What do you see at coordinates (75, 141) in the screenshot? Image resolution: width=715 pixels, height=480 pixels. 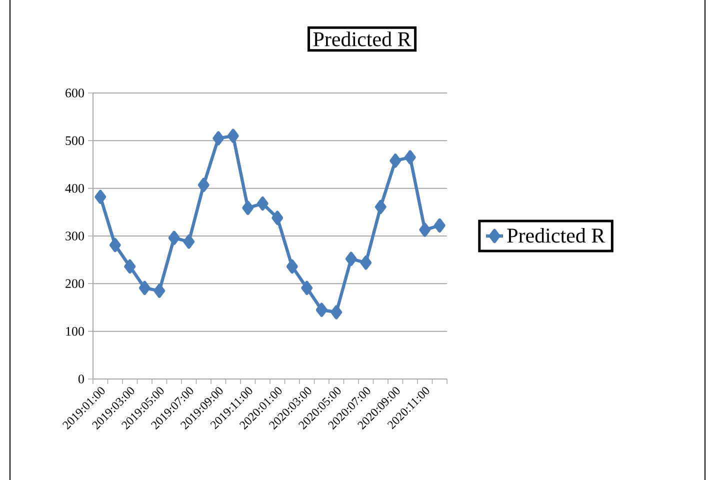 I see `y-tick-label: 500` at bounding box center [75, 141].